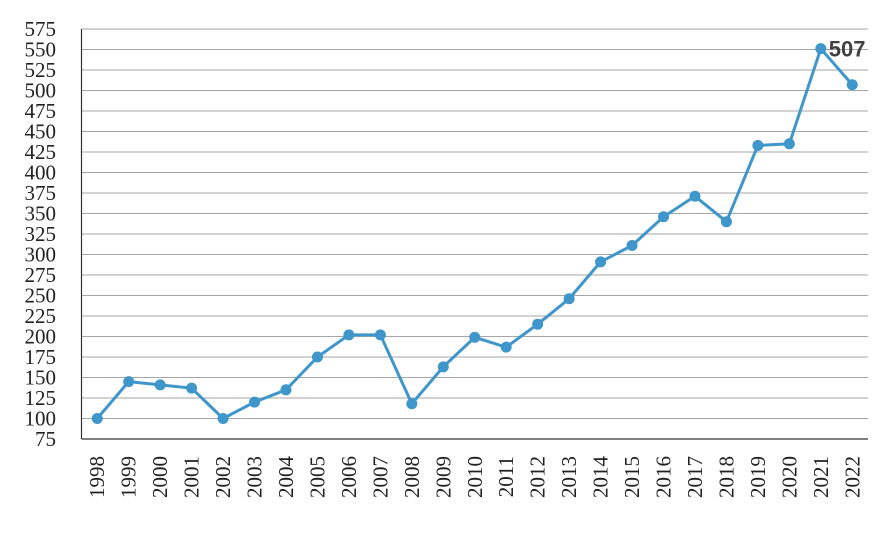 This screenshot has width=886, height=534. I want to click on y-tick-label: 325, so click(41, 234).